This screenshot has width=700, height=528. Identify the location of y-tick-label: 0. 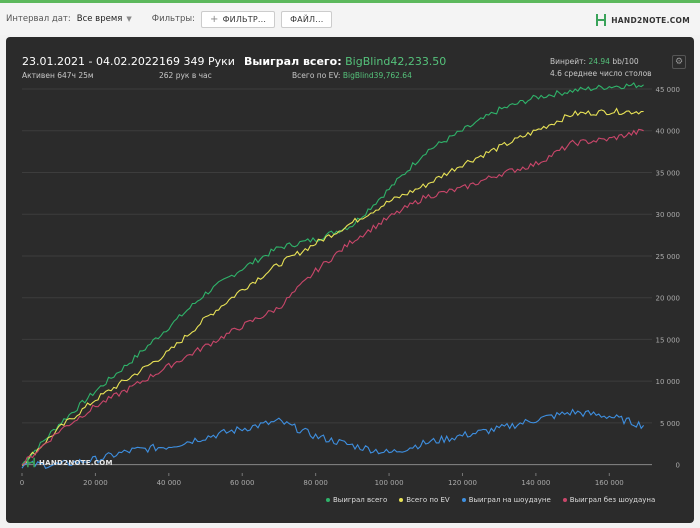
(678, 466).